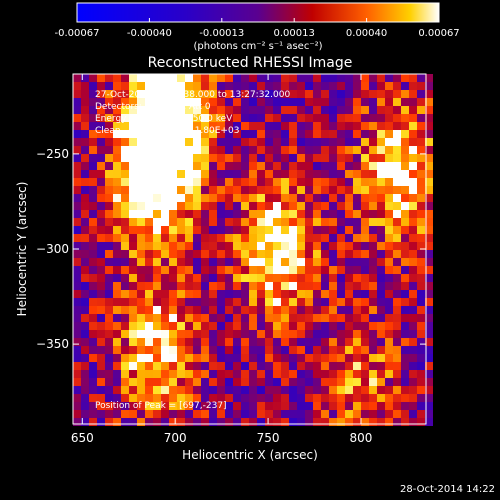 The width and height of the screenshot is (500, 500). Describe the element at coordinates (161, 406) in the screenshot. I see `peak-position-label: Position of Peak = [697,-237]` at that location.